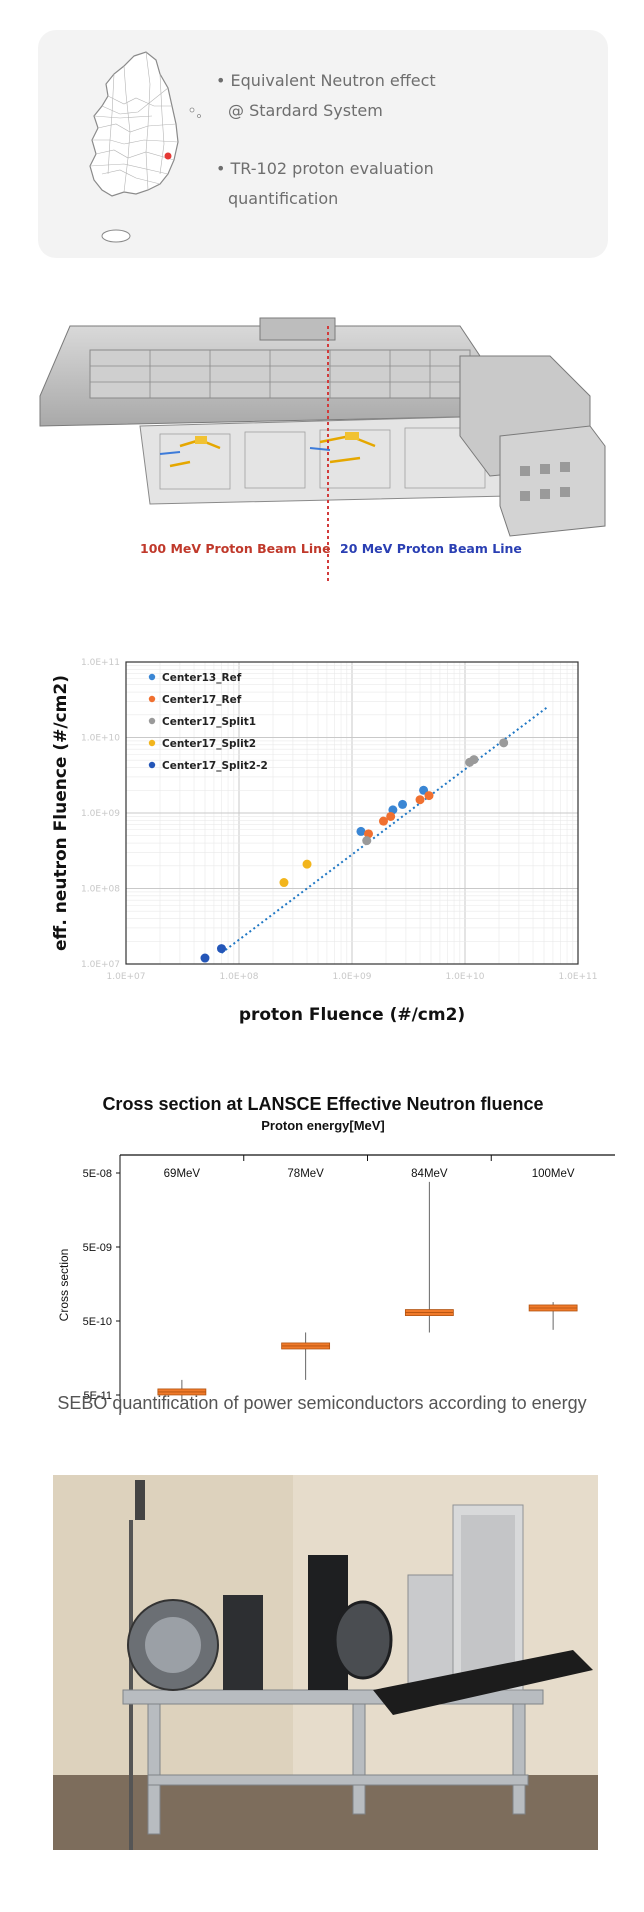 The image size is (644, 1912). Describe the element at coordinates (97, 1322) in the screenshot. I see `cross-y-tick-label: 5E-10` at that location.